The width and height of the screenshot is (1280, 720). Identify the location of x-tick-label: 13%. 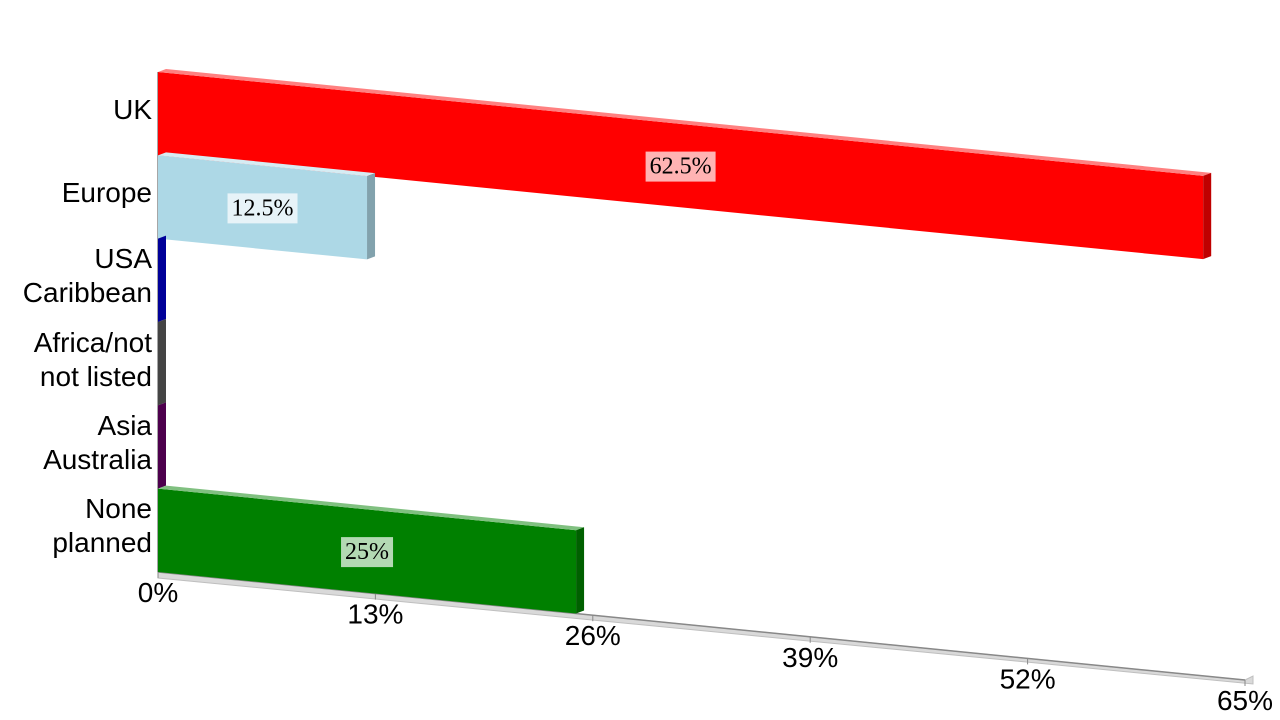
(375, 614).